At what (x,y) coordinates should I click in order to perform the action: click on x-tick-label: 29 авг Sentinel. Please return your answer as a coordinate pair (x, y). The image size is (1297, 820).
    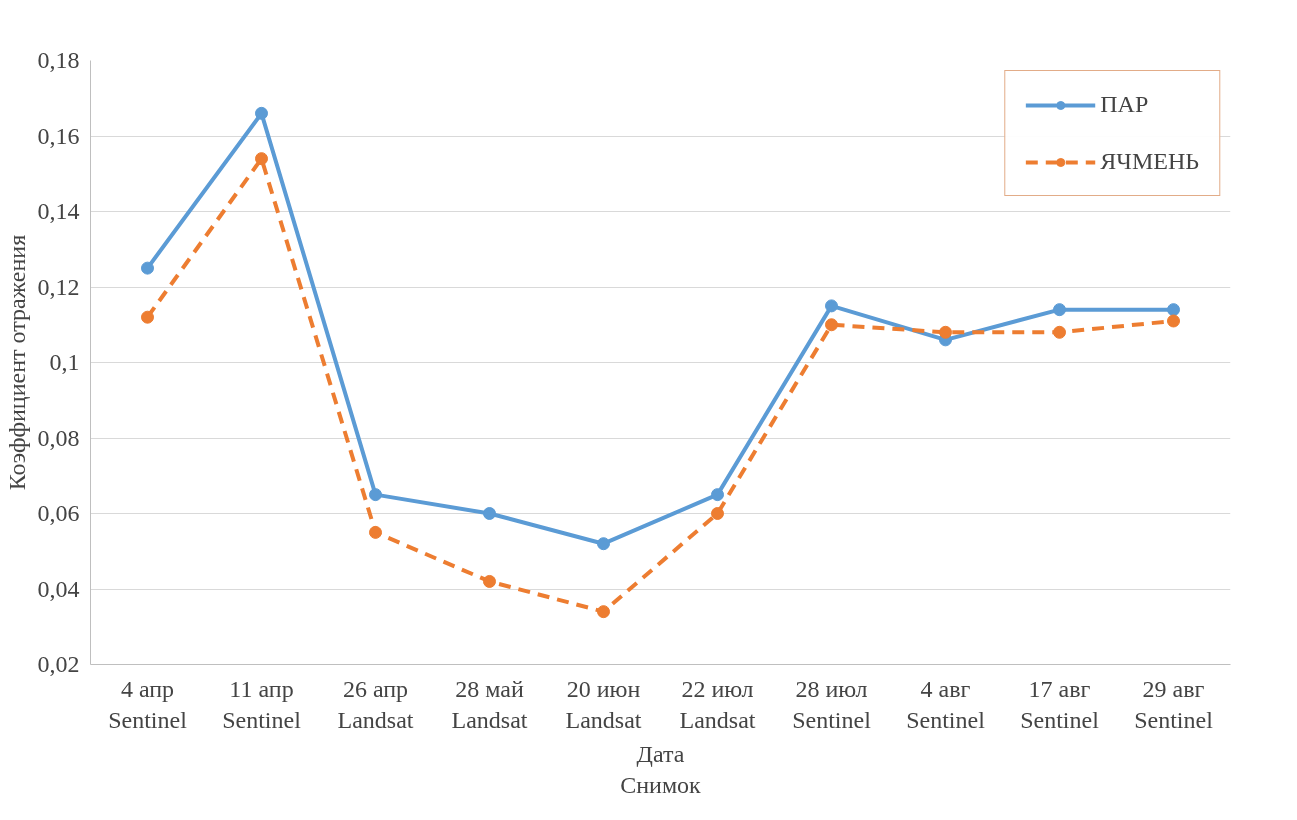
    Looking at the image, I should click on (1174, 704).